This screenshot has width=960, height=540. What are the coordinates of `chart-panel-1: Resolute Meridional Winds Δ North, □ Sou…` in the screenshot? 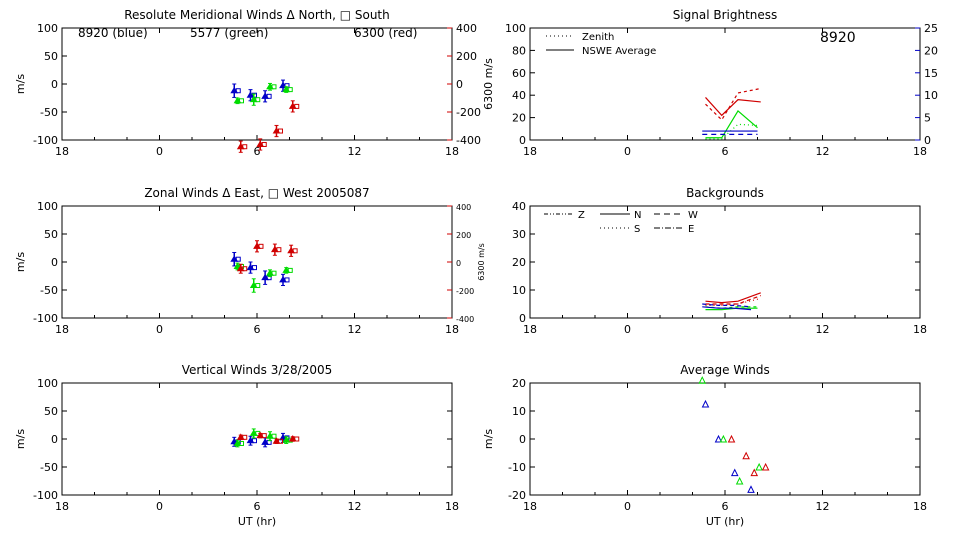 It's located at (254, 83).